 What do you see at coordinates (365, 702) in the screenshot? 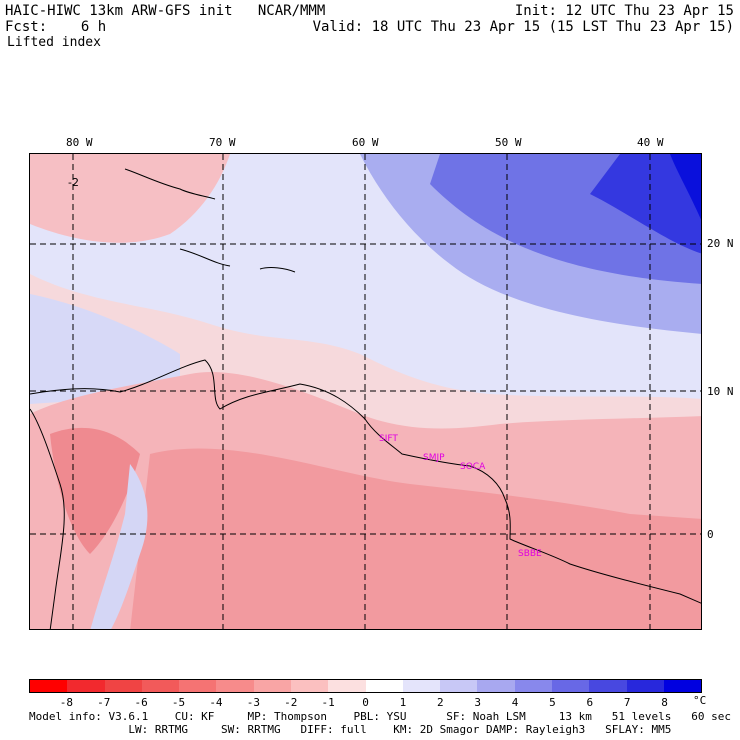
I see `colorbar-label: 0` at bounding box center [365, 702].